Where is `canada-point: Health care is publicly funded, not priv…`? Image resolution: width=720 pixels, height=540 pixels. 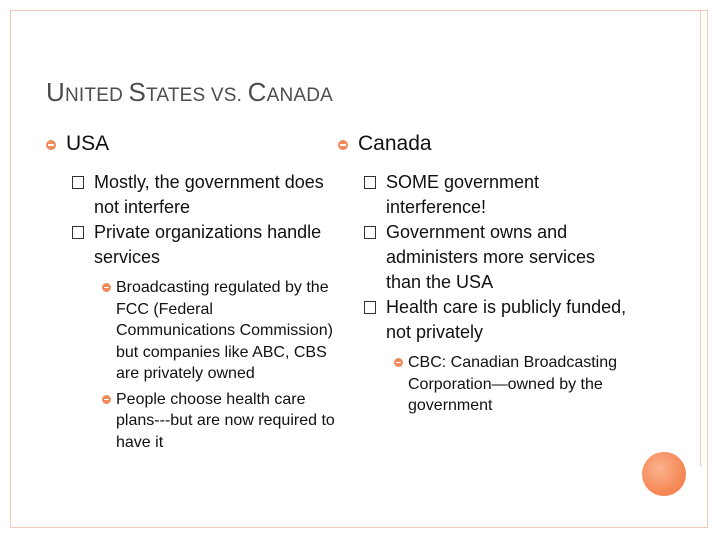
canada-point: Health care is publicly funded, not priv… is located at coordinates (483, 320).